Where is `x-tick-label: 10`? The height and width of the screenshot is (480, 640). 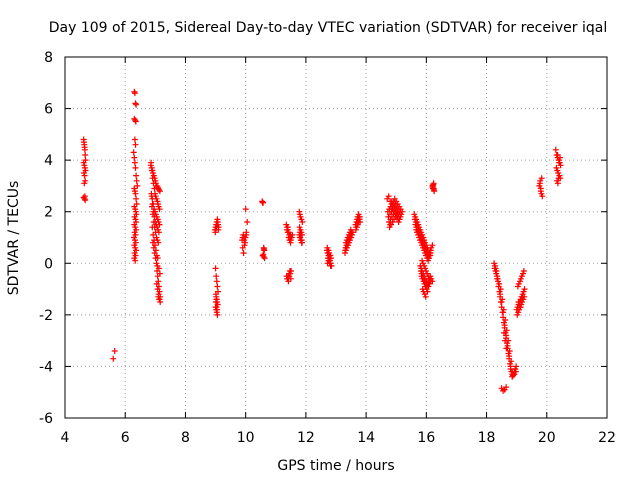 x-tick-label: 10 is located at coordinates (246, 438).